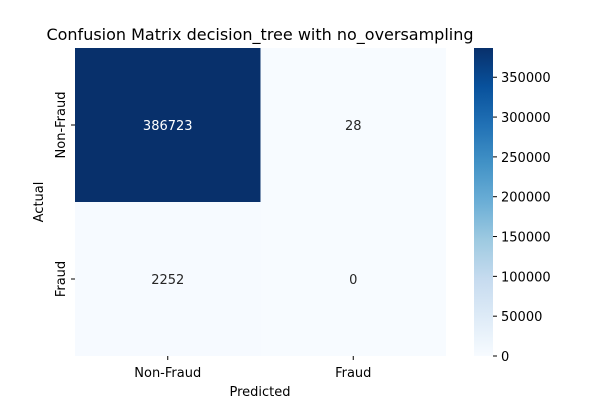 The width and height of the screenshot is (600, 400). I want to click on heatmap-cell-label-1-0: 2252, so click(167, 280).